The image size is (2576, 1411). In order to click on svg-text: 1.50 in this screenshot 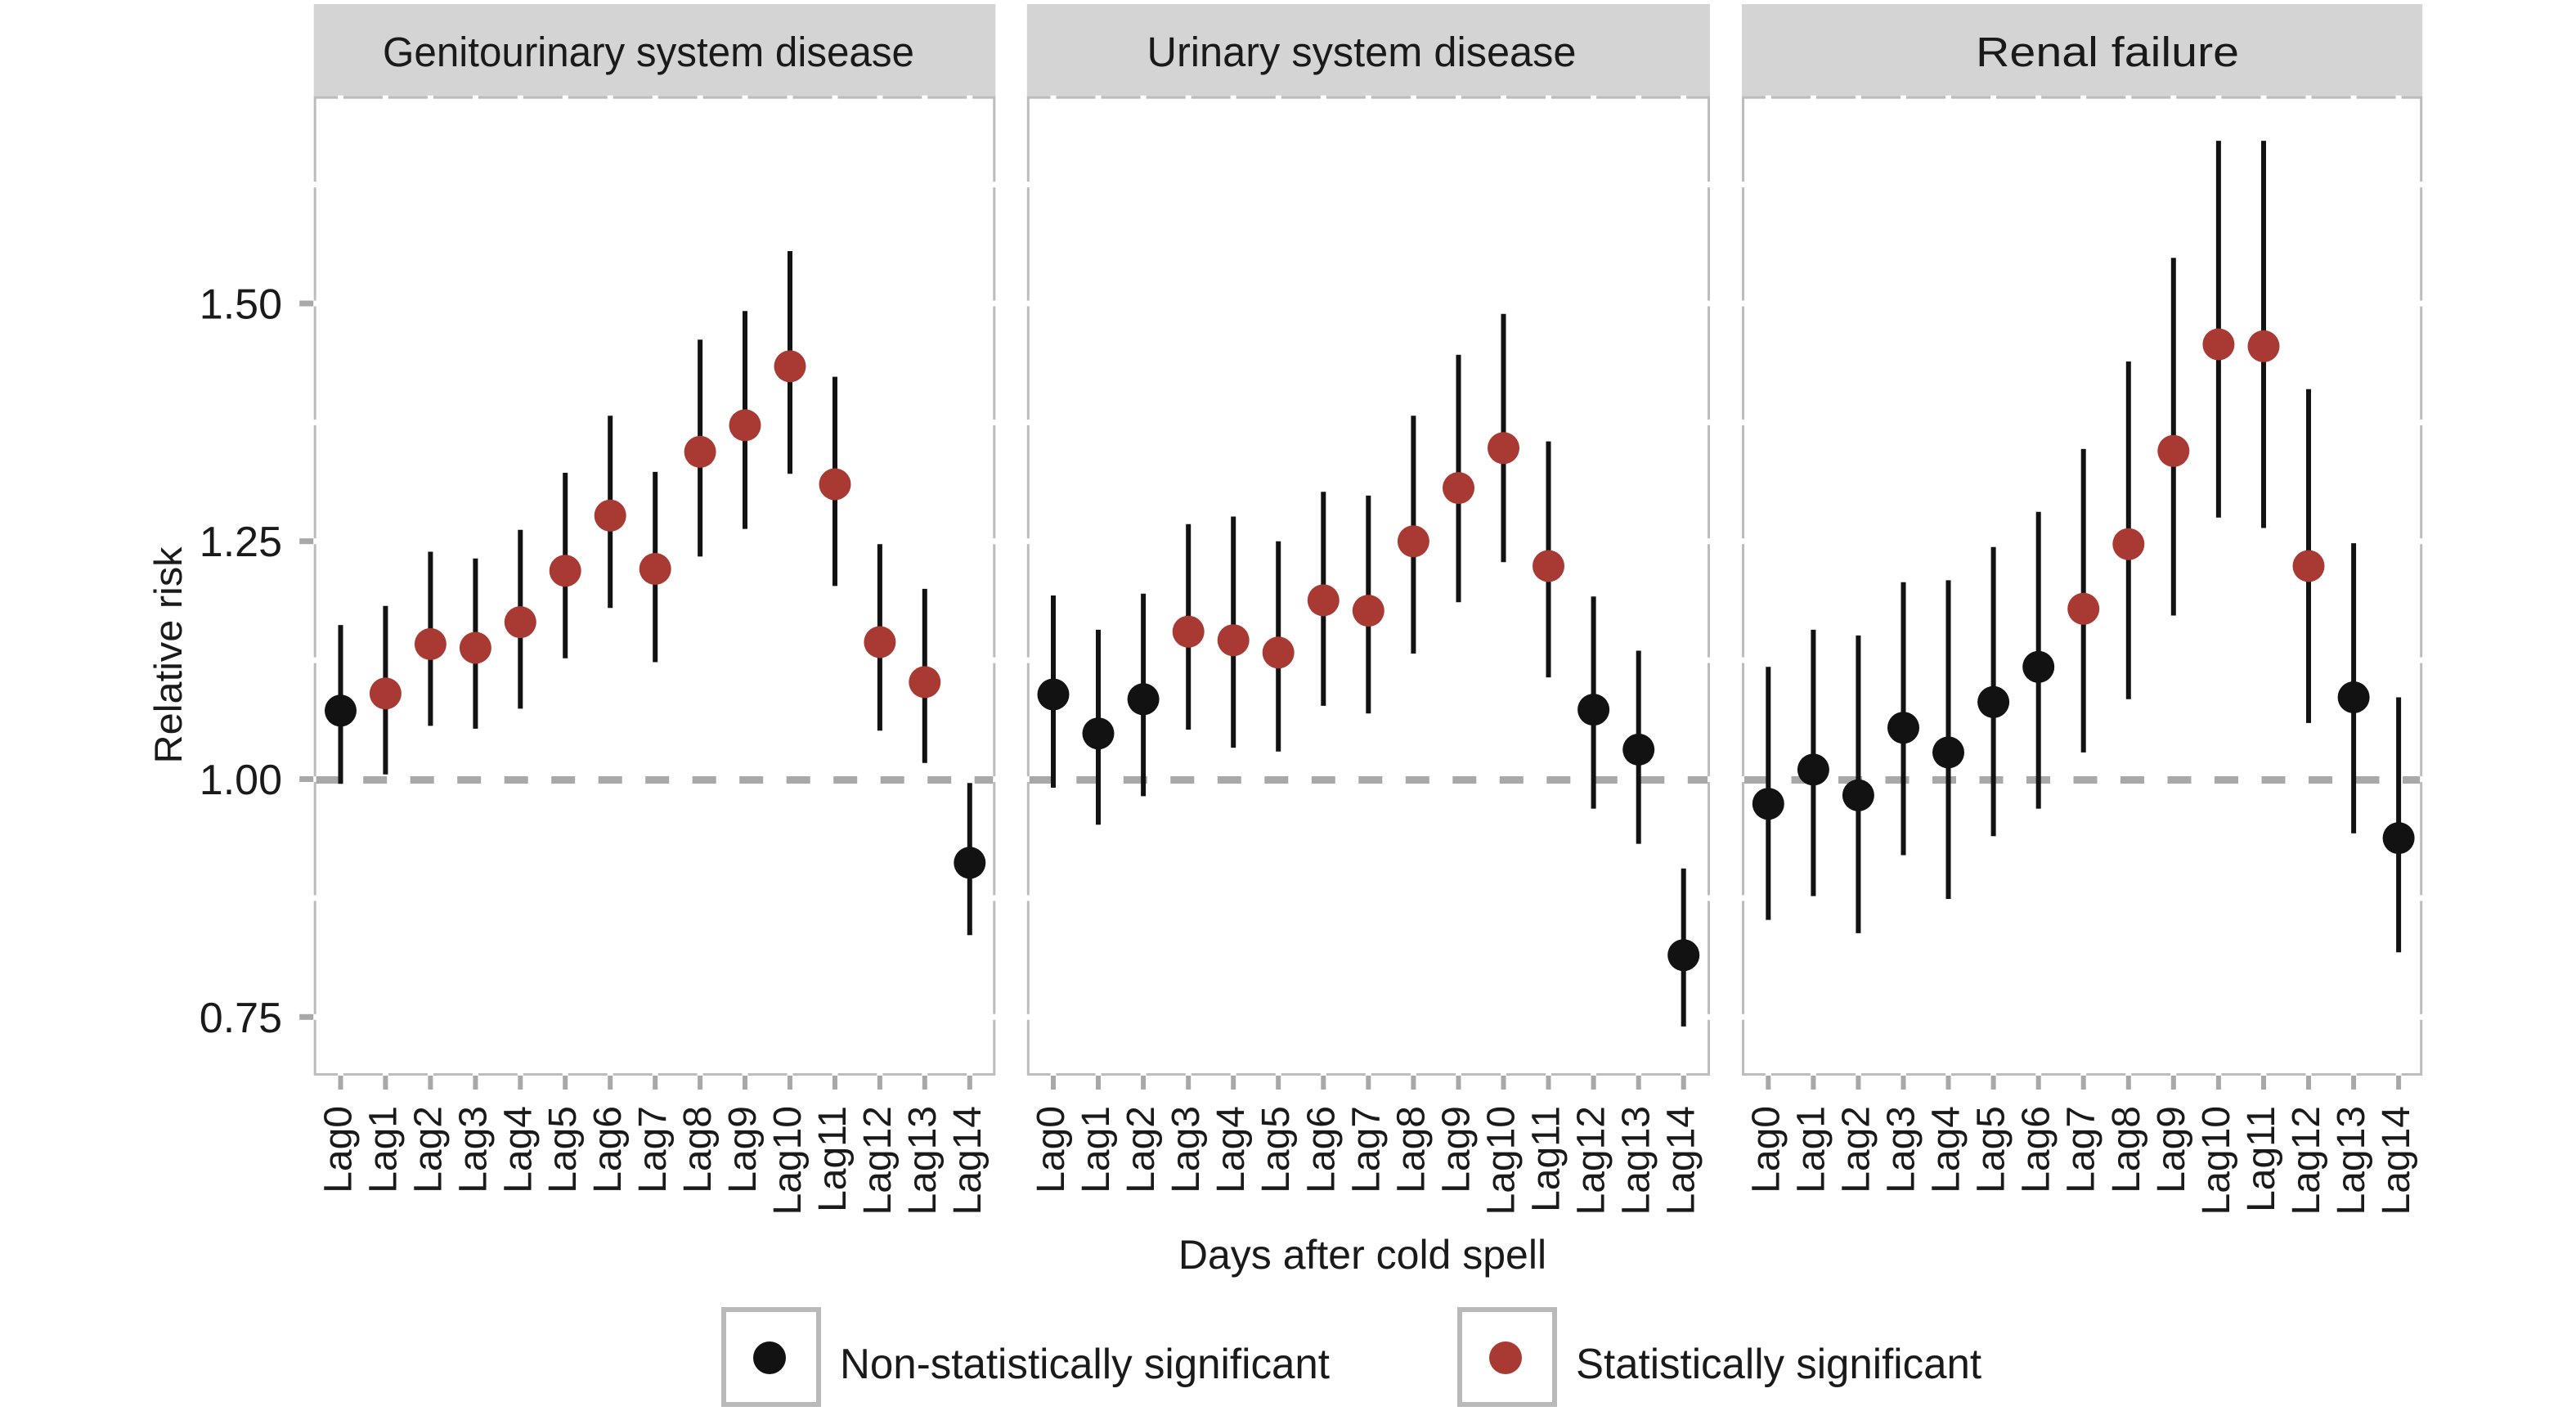, I will do `click(241, 305)`.